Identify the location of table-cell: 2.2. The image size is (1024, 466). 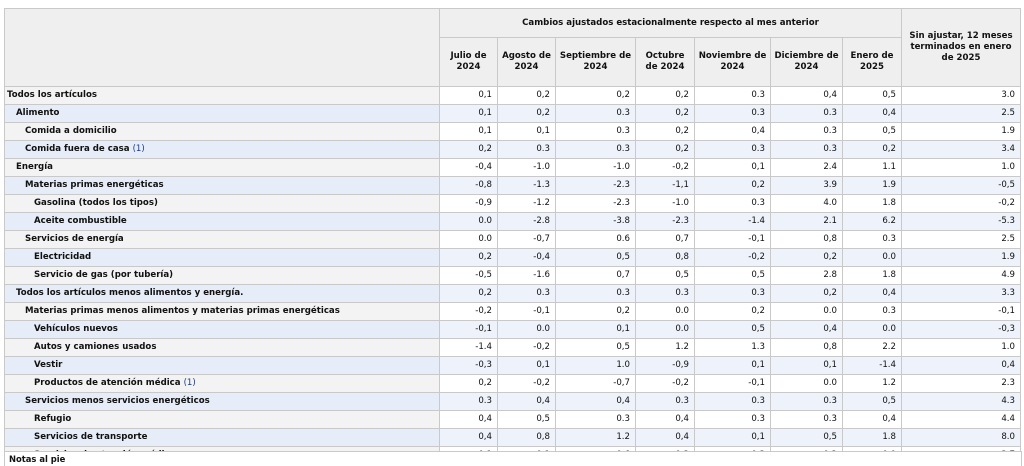
(872, 347).